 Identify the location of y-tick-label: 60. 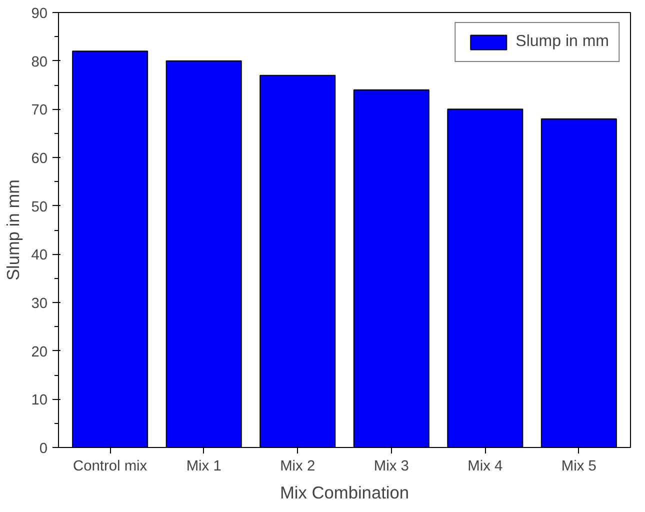
(39, 159).